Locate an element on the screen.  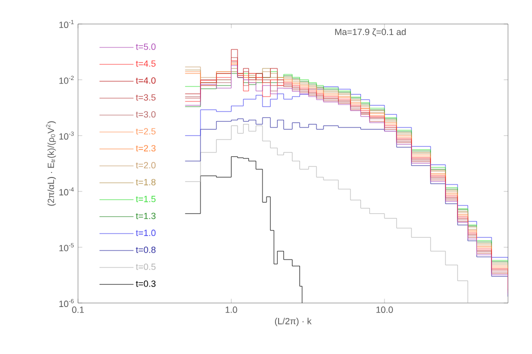
legend-label: t=3.5 is located at coordinates (146, 97).